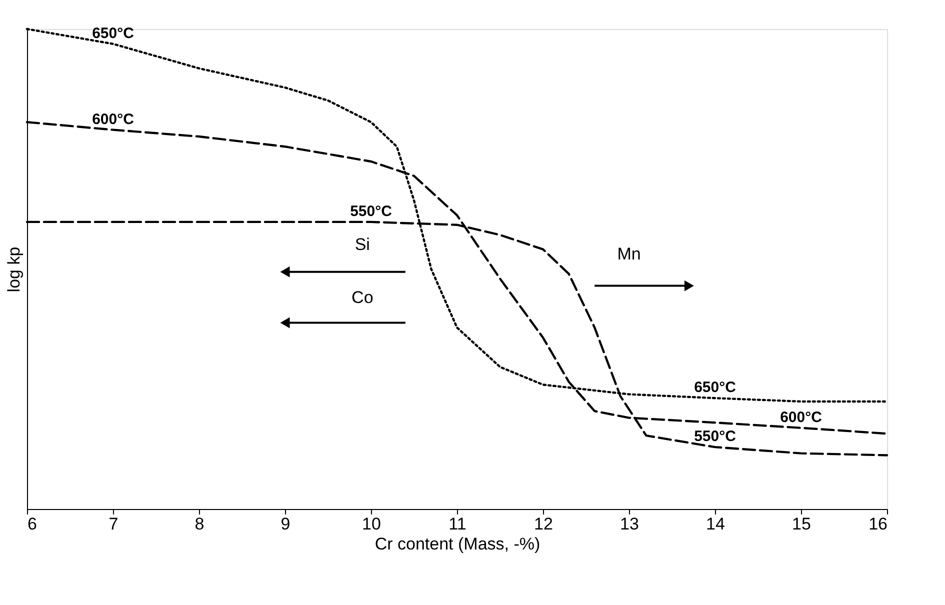 The height and width of the screenshot is (605, 945). I want to click on series-label: 600°C, so click(113, 119).